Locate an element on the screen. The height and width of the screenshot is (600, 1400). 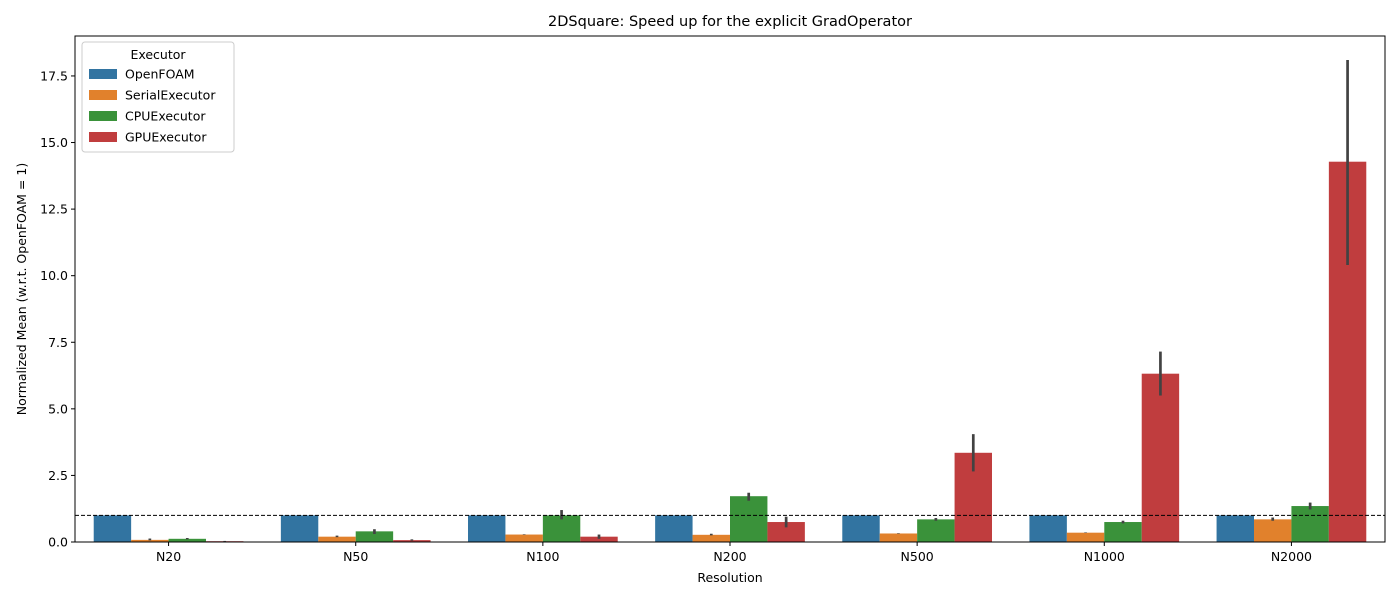
bar-cpuexecutor-n500 is located at coordinates (936, 530).